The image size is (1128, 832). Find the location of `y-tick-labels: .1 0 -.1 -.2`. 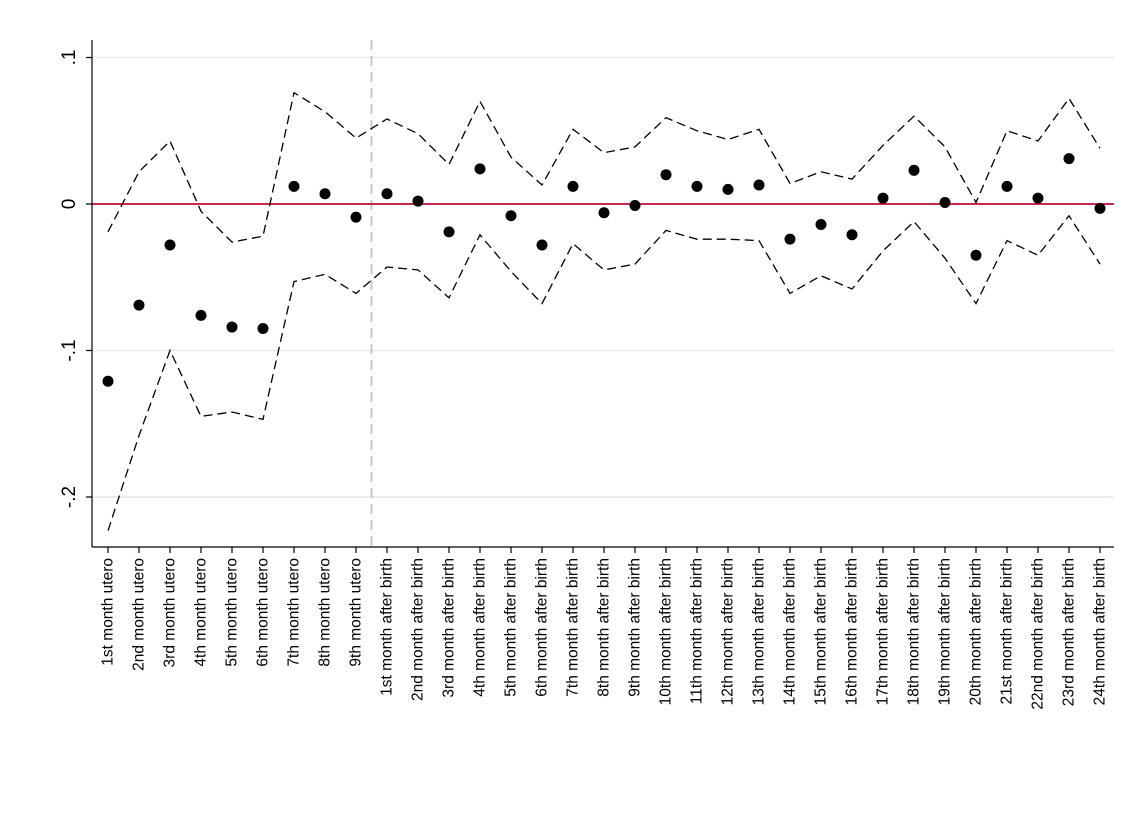

y-tick-labels: .1 0 -.1 -.2 is located at coordinates (69, 279).